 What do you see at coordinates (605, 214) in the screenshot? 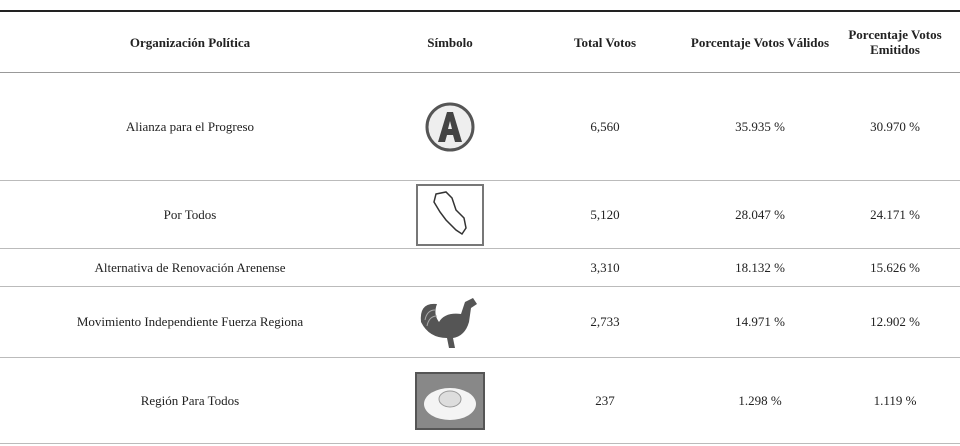
I see `total-votes: 5,120` at bounding box center [605, 214].